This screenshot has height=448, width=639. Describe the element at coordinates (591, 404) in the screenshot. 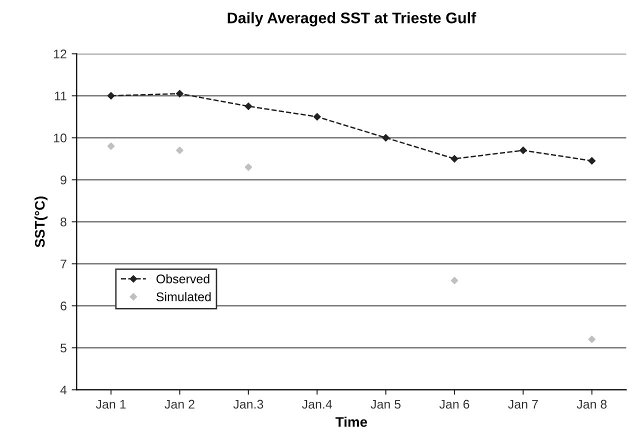

I see `x-tick-label: Jan 8` at that location.